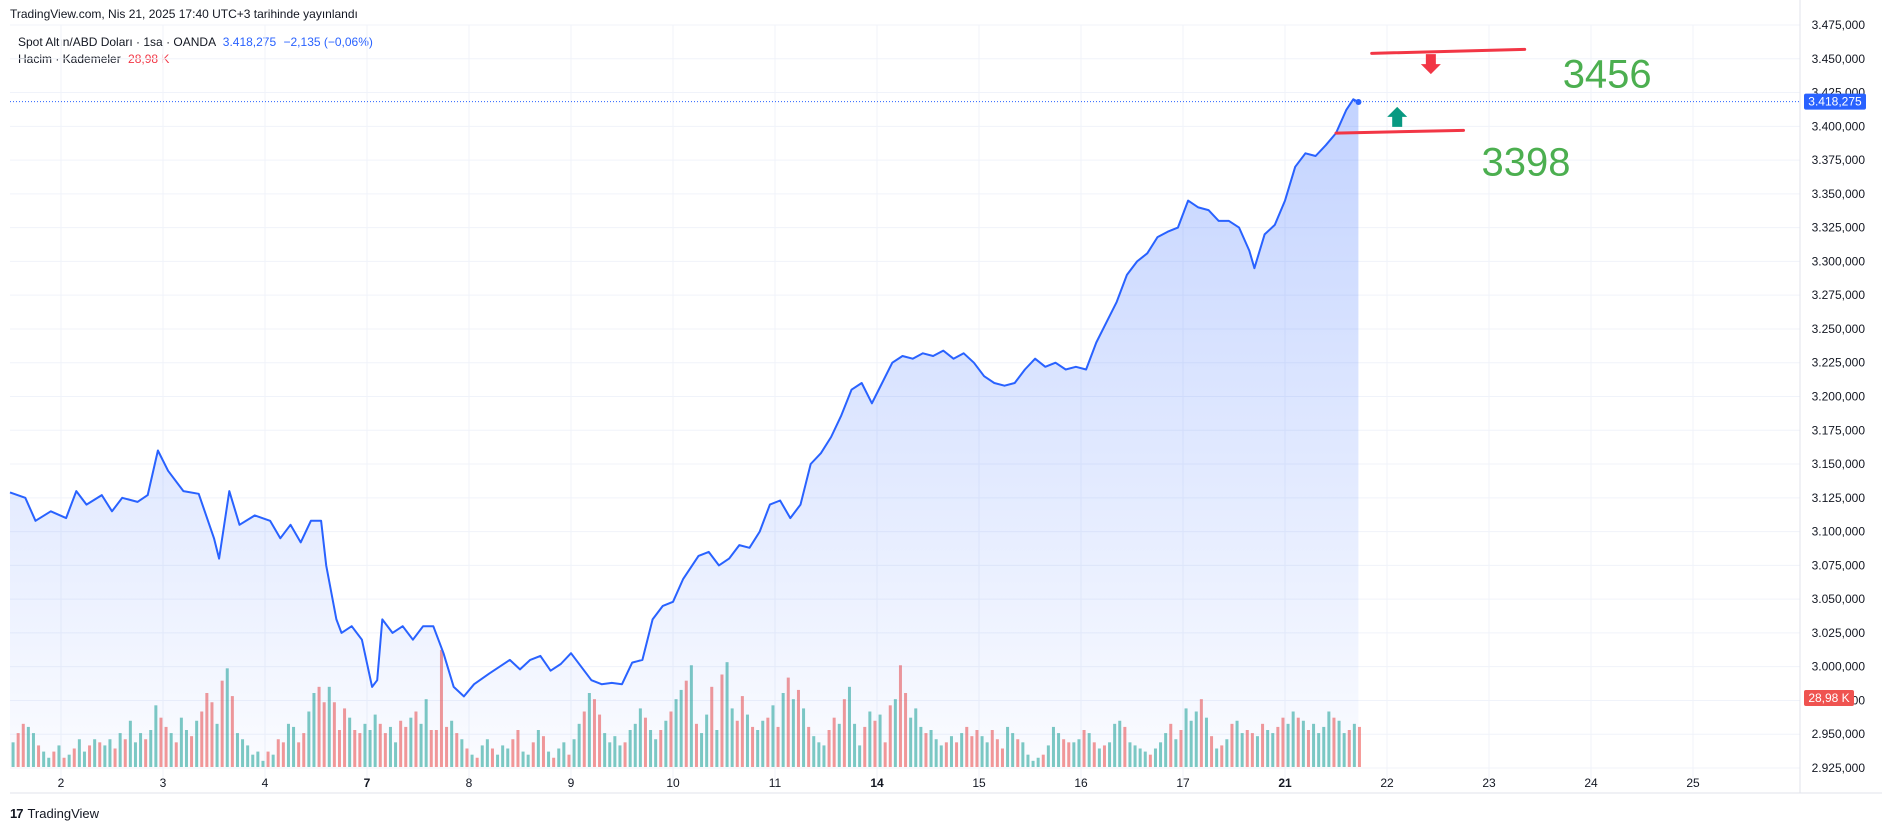  What do you see at coordinates (1839, 25) in the screenshot?
I see `price-tick-label: 3.475,000` at bounding box center [1839, 25].